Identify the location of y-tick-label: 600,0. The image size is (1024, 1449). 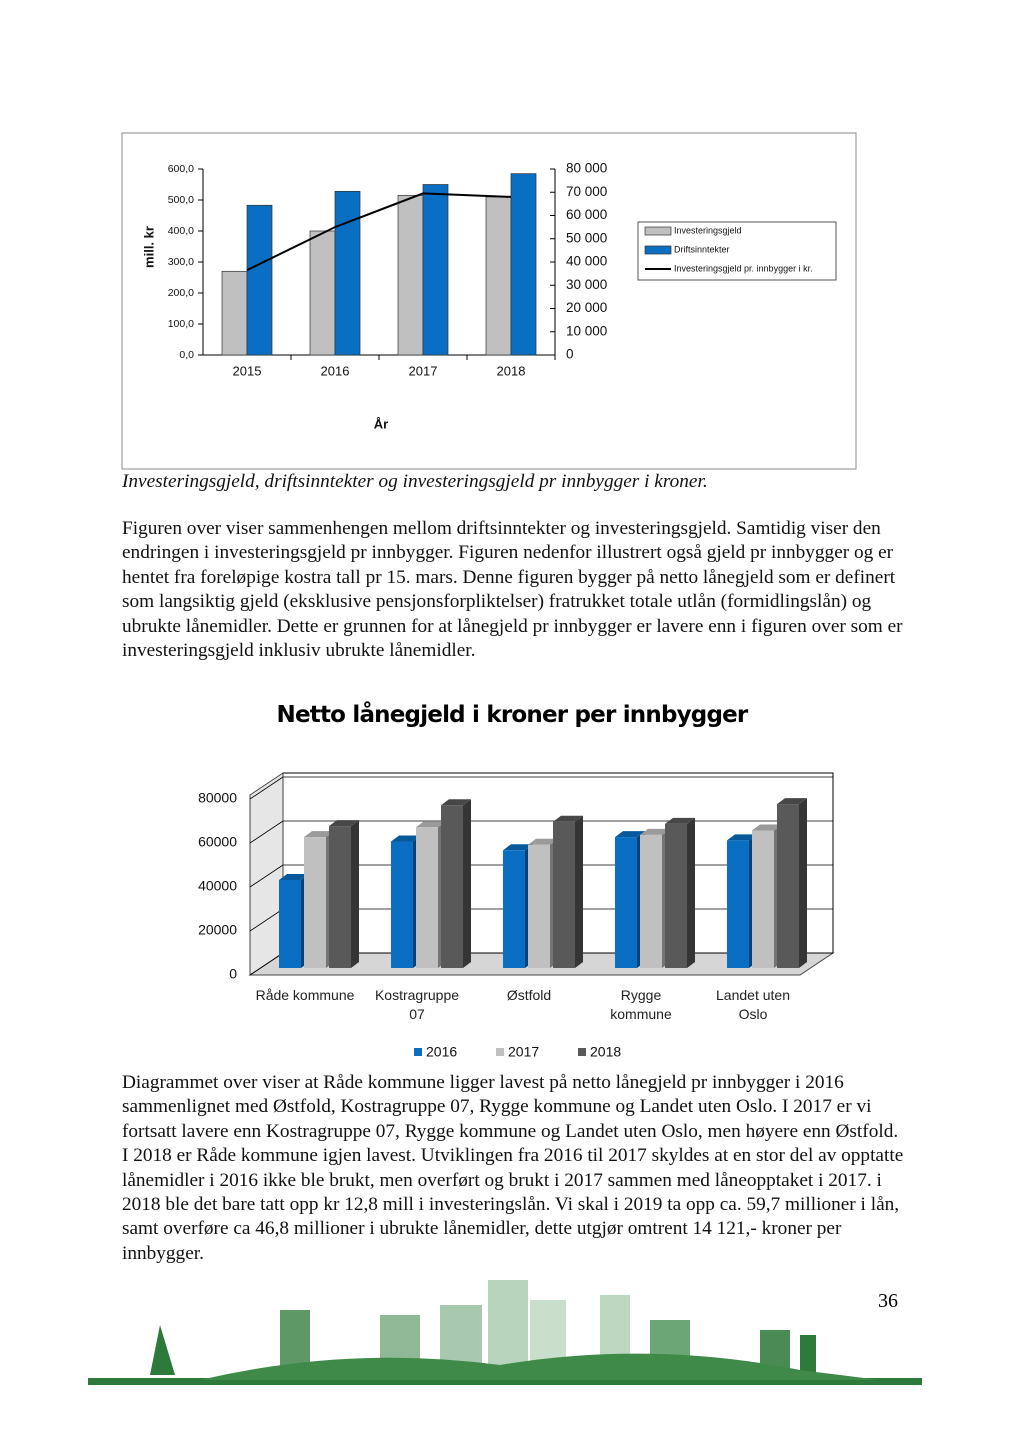
(181, 169).